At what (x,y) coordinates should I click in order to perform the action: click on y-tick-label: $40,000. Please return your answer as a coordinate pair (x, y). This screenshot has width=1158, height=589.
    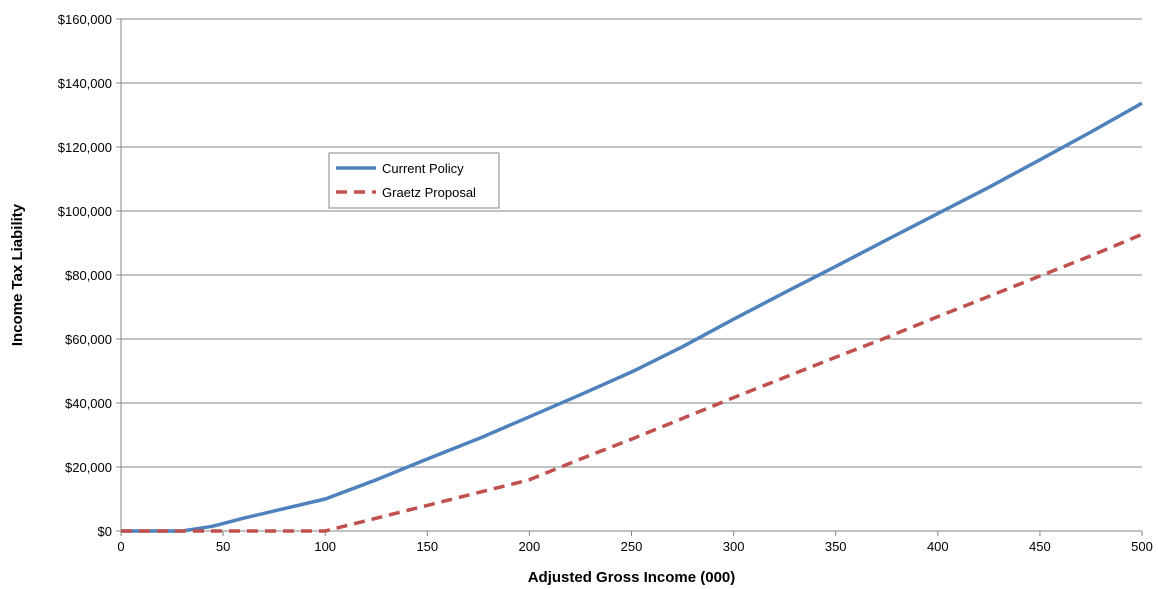
    Looking at the image, I should click on (88, 403).